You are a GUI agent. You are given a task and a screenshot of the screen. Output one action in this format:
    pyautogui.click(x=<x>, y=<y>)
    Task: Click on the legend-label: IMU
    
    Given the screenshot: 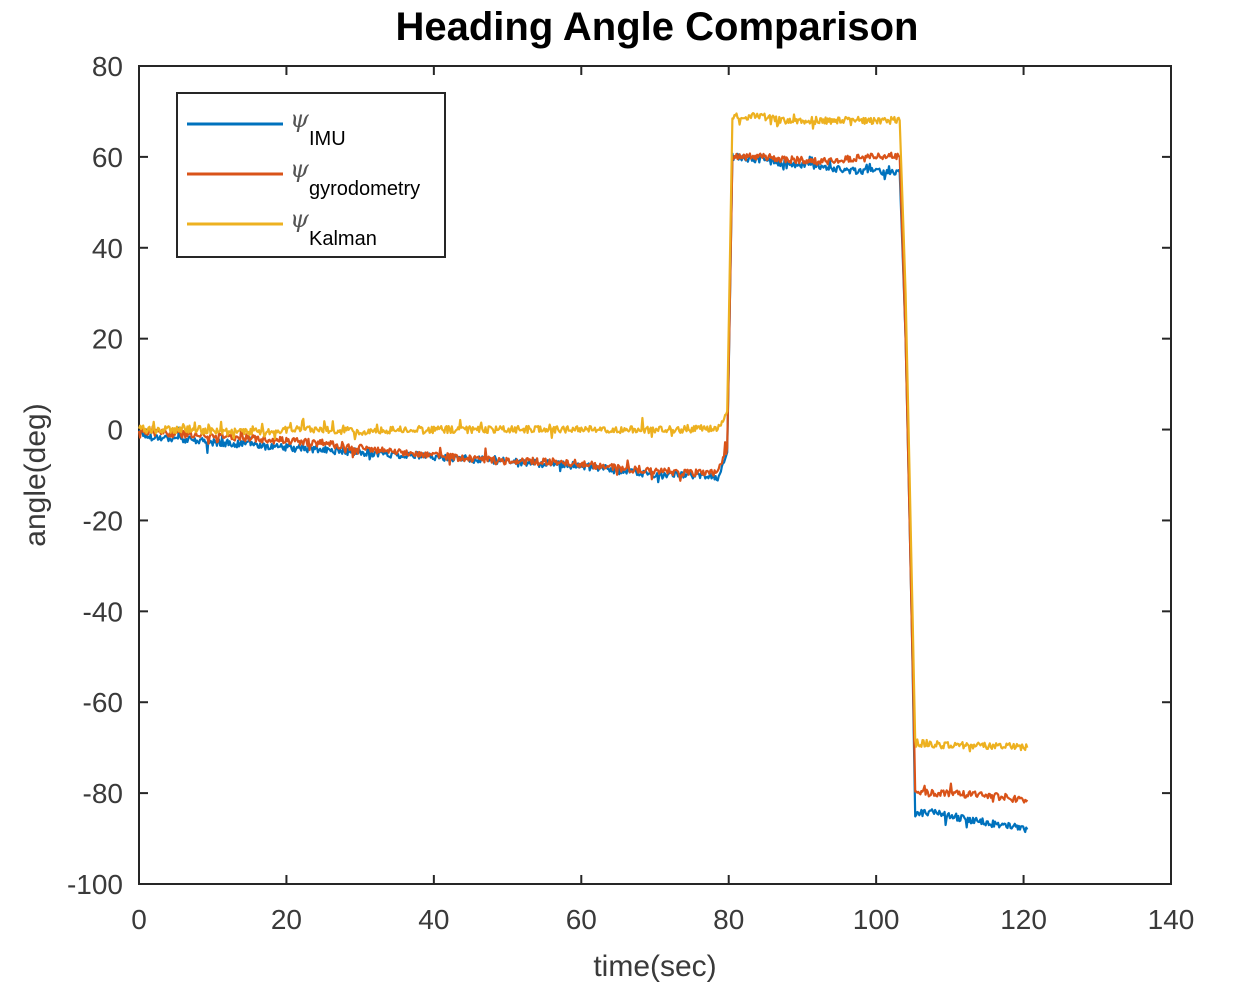 What is the action you would take?
    pyautogui.click(x=327, y=139)
    